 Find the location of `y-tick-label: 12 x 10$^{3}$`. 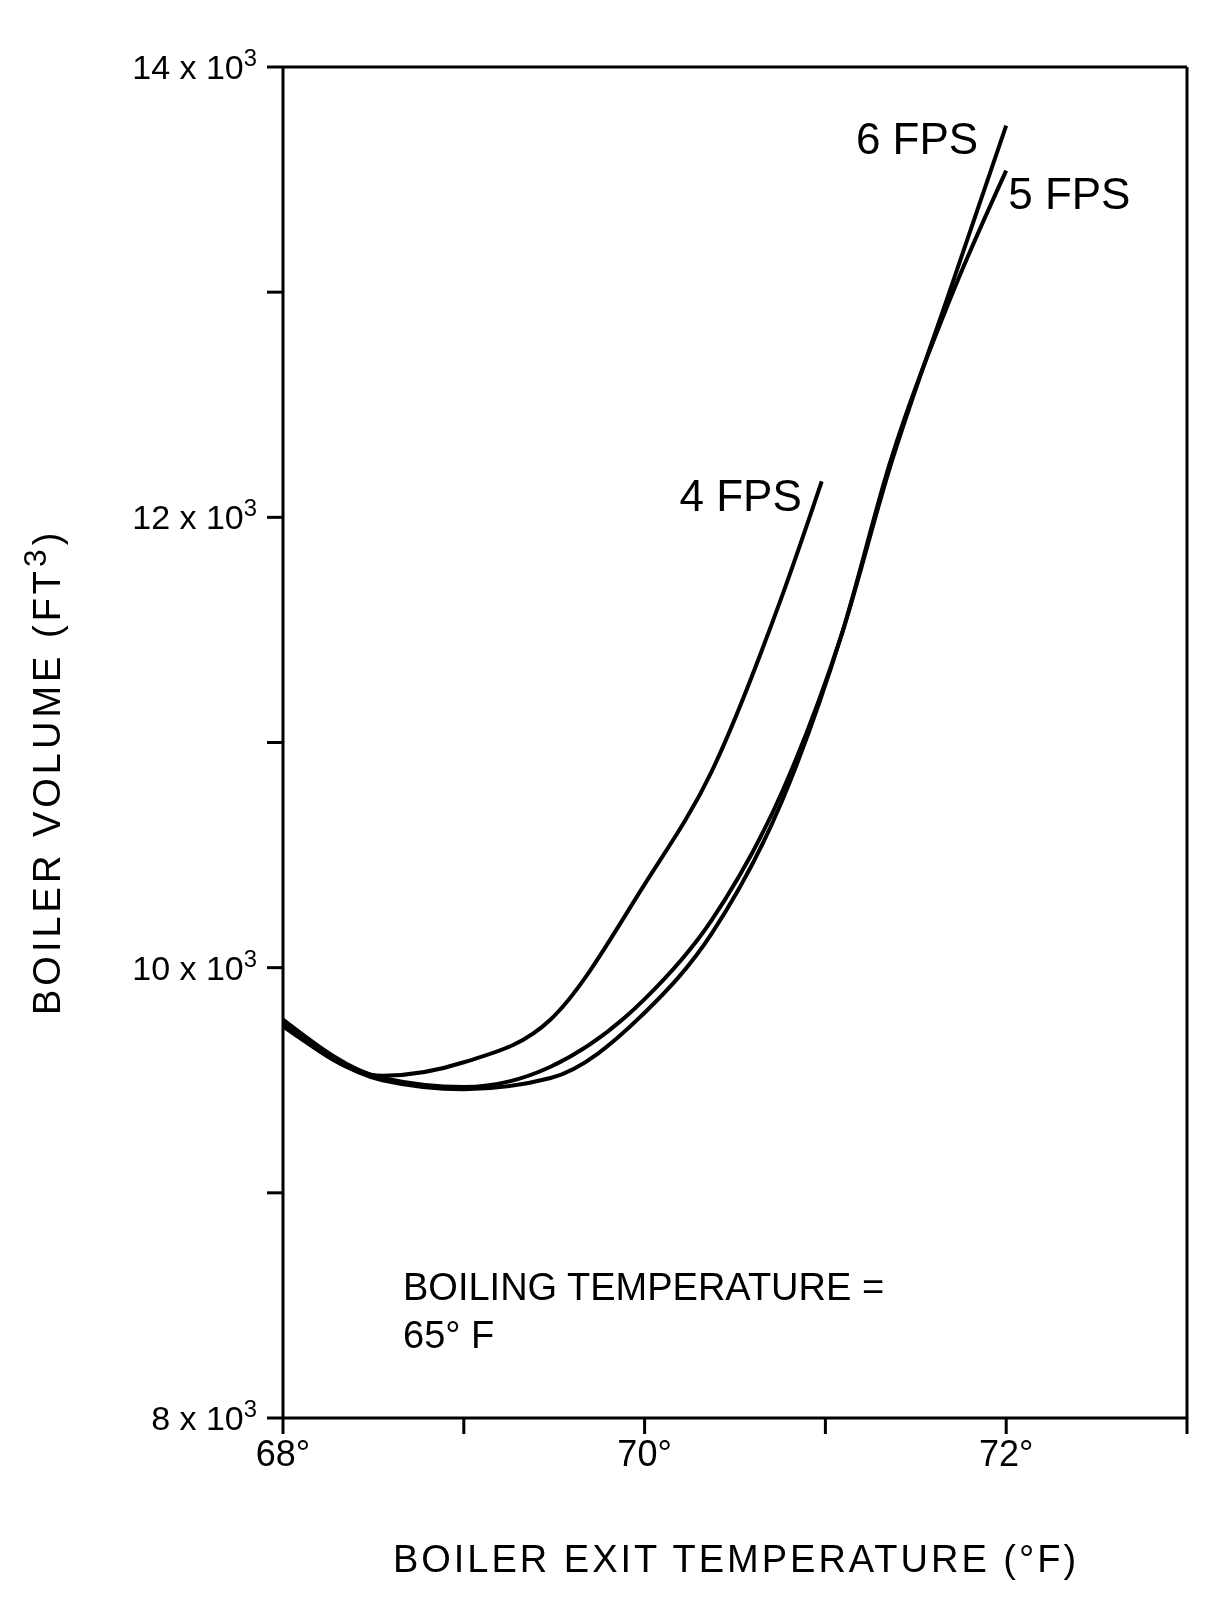

y-tick-label: 12 x 10$^{3}$ is located at coordinates (194, 515).